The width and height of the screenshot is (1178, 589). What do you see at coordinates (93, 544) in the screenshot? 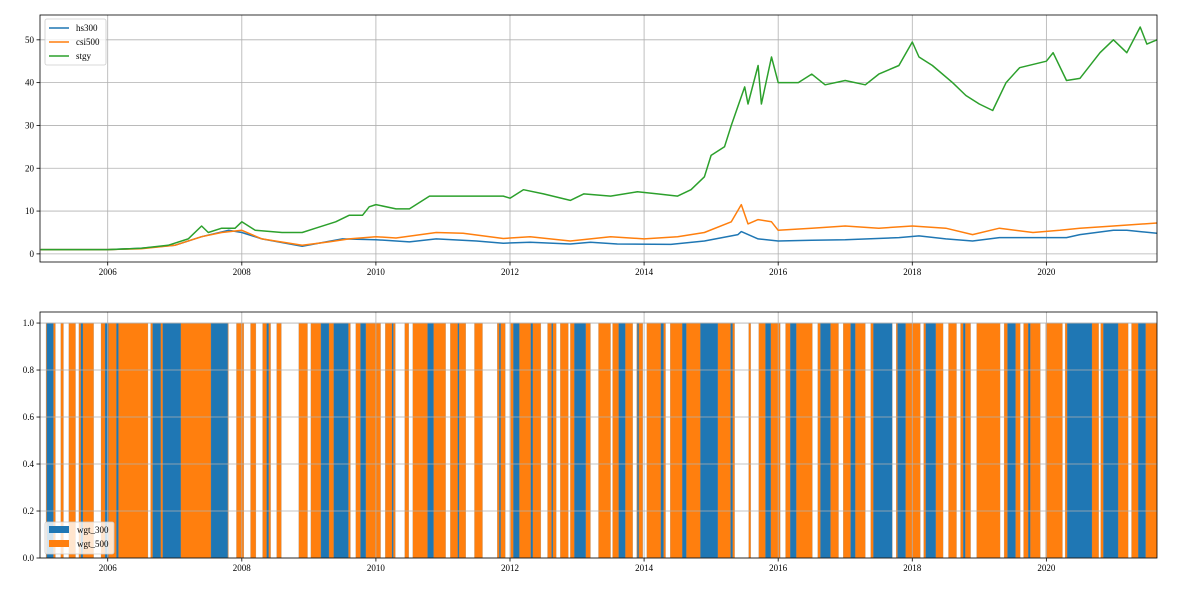
I see `legend-label: wgt_500` at bounding box center [93, 544].